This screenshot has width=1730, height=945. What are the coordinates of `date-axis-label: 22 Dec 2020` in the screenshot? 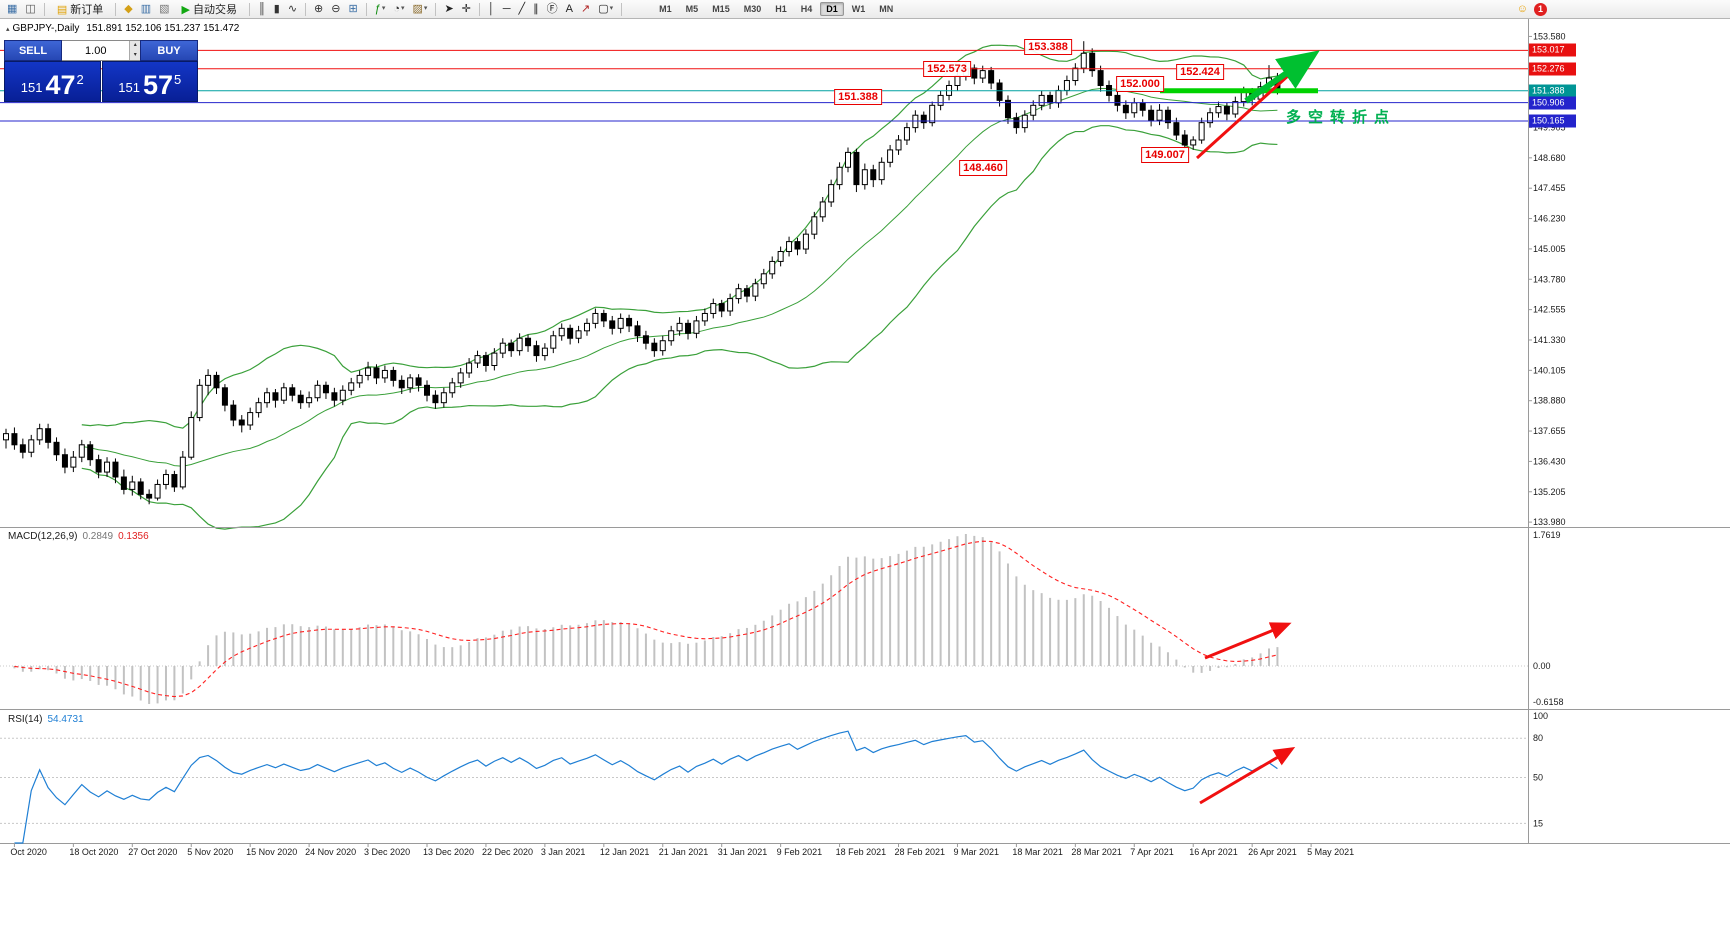 It's located at (507, 852).